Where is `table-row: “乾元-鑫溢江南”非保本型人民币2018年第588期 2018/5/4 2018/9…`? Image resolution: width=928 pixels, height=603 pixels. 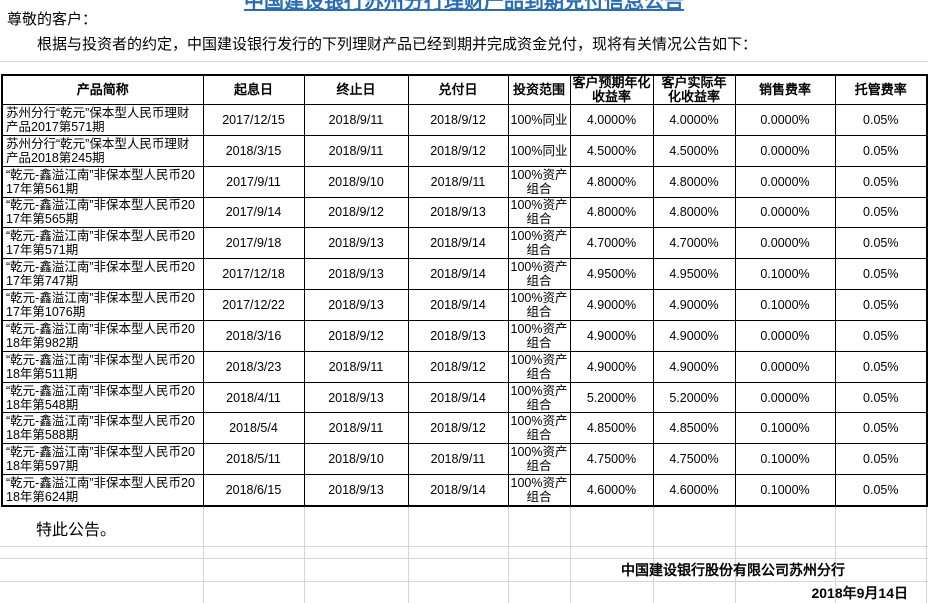 table-row: “乾元-鑫溢江南”非保本型人民币2018年第588期 2018/5/4 2018/9… is located at coordinates (464, 428).